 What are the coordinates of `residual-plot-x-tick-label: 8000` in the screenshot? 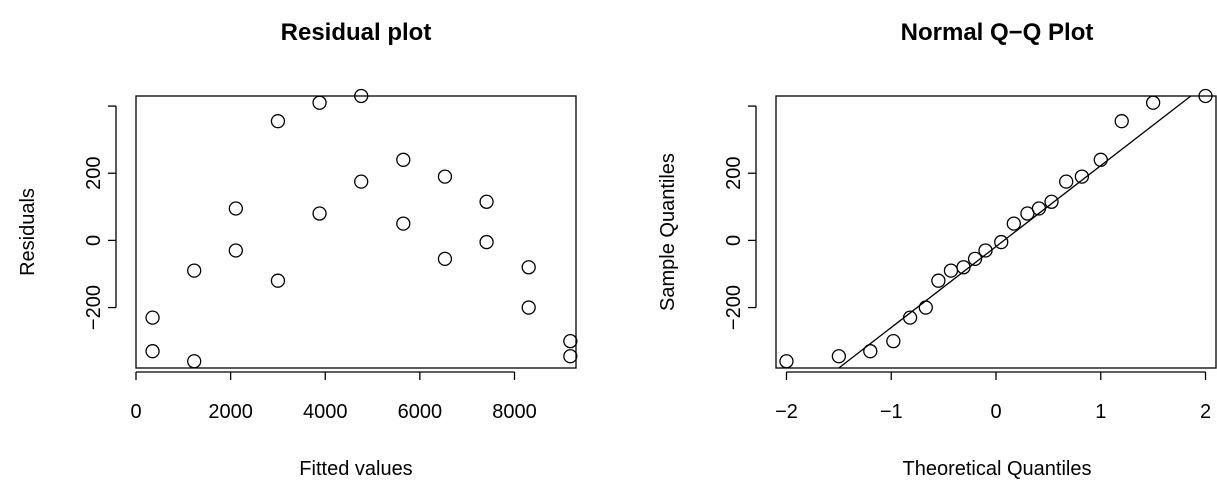 It's located at (514, 412).